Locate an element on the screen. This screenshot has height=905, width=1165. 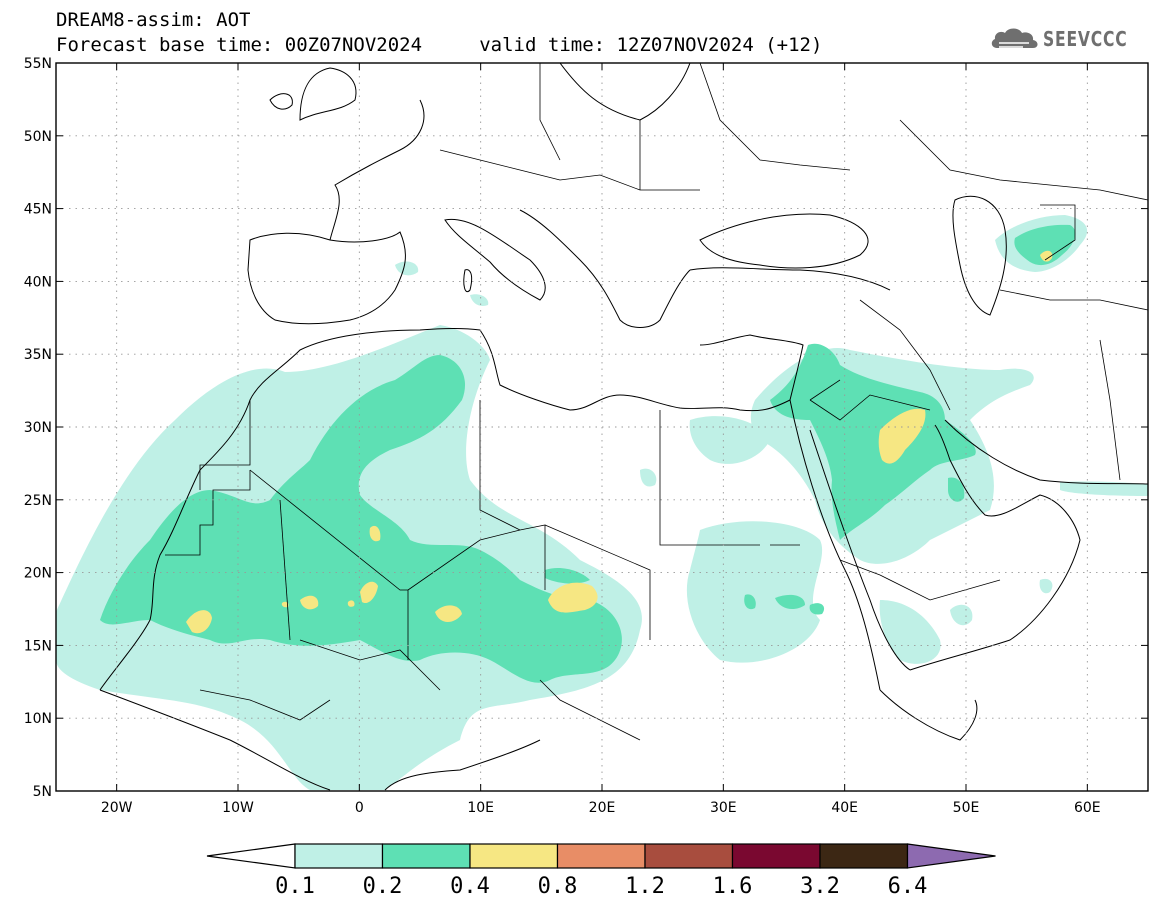
lon-tick-label: 10W is located at coordinates (238, 808).